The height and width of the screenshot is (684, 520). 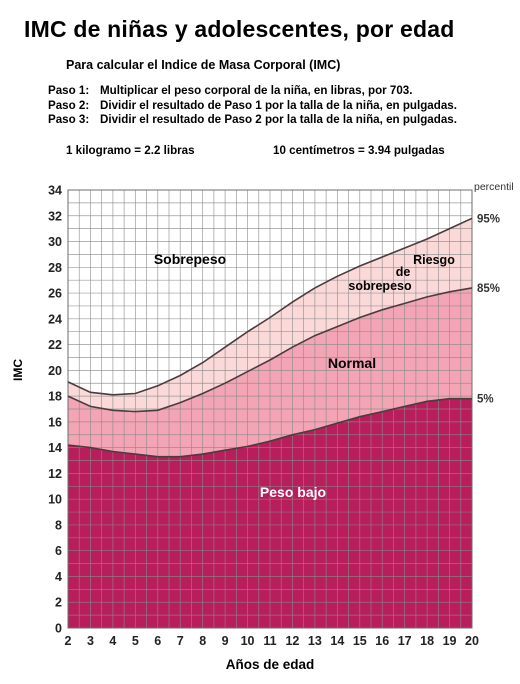 What do you see at coordinates (58, 577) in the screenshot?
I see `y-tick-label: 4` at bounding box center [58, 577].